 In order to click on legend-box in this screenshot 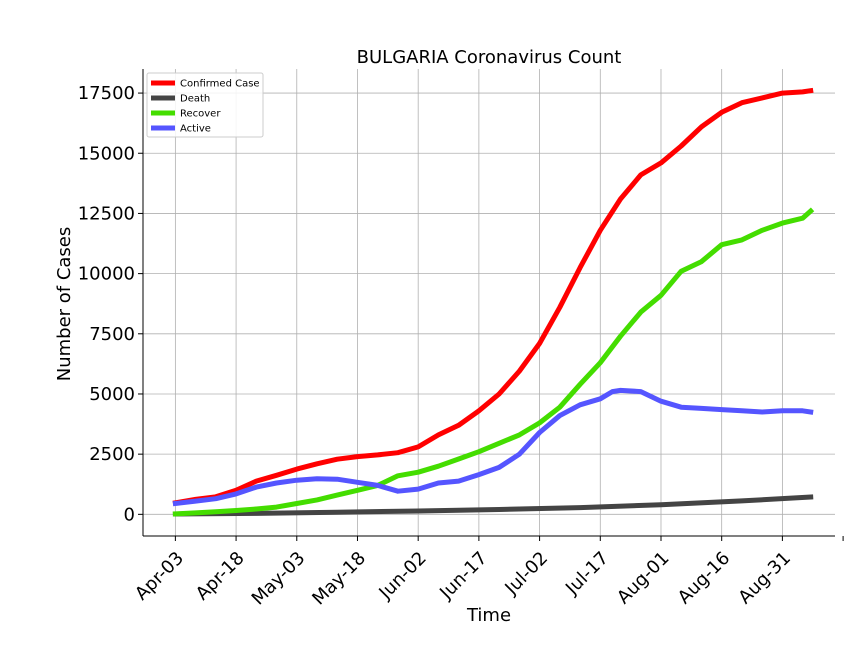, I will do `click(205, 105)`.